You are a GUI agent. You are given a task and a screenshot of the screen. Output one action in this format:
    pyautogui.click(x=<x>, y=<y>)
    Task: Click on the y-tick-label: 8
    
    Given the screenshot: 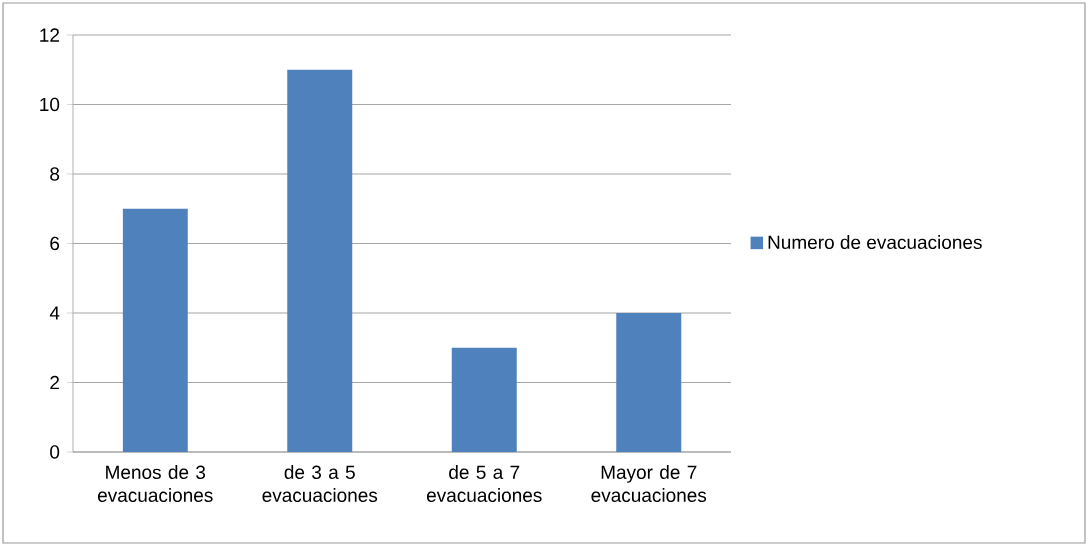 What is the action you would take?
    pyautogui.click(x=55, y=174)
    